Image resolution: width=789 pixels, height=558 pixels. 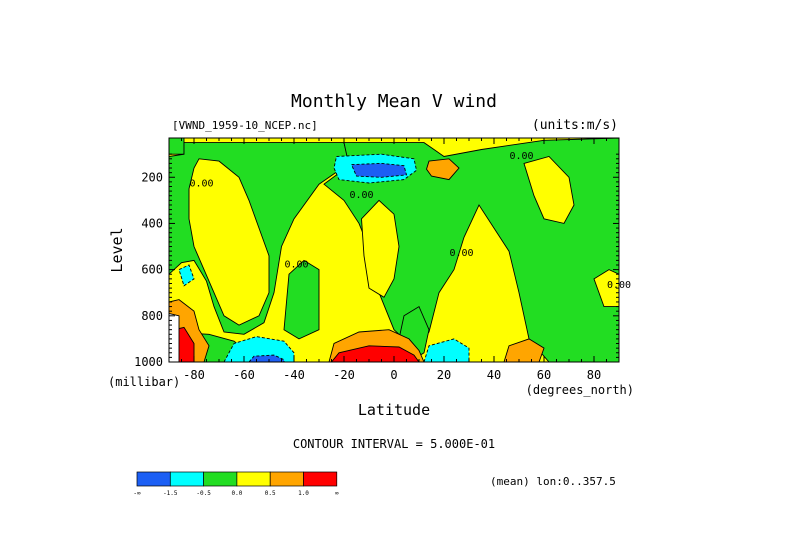 What do you see at coordinates (294, 375) in the screenshot?
I see `x-tick-label: -40` at bounding box center [294, 375].